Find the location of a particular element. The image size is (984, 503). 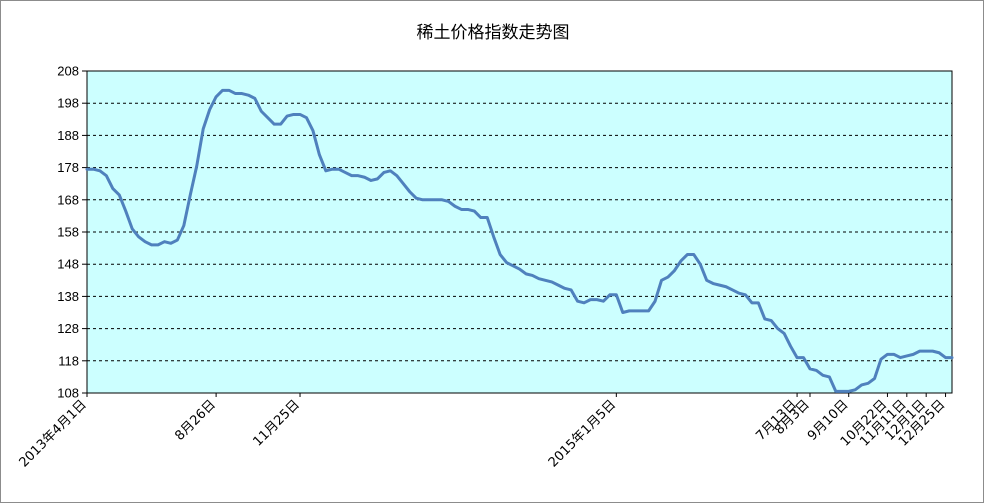

x-tick-label: 8月26日 is located at coordinates (195, 420).